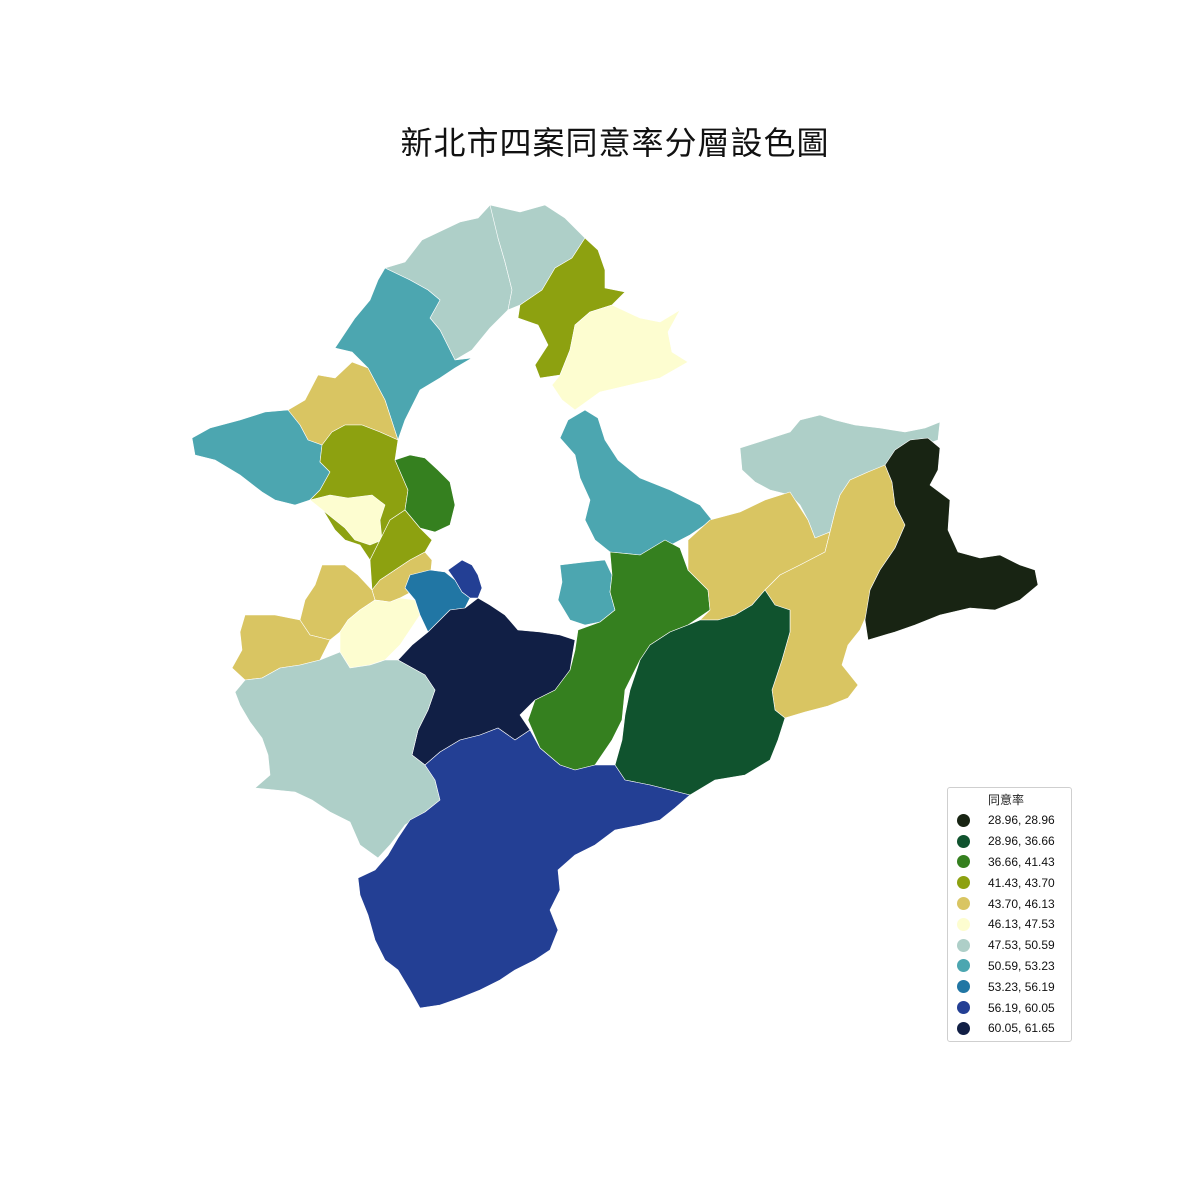 Image resolution: width=1200 pixels, height=1200 pixels. I want to click on legend-item: 36.66, 41.43, so click(1014, 862).